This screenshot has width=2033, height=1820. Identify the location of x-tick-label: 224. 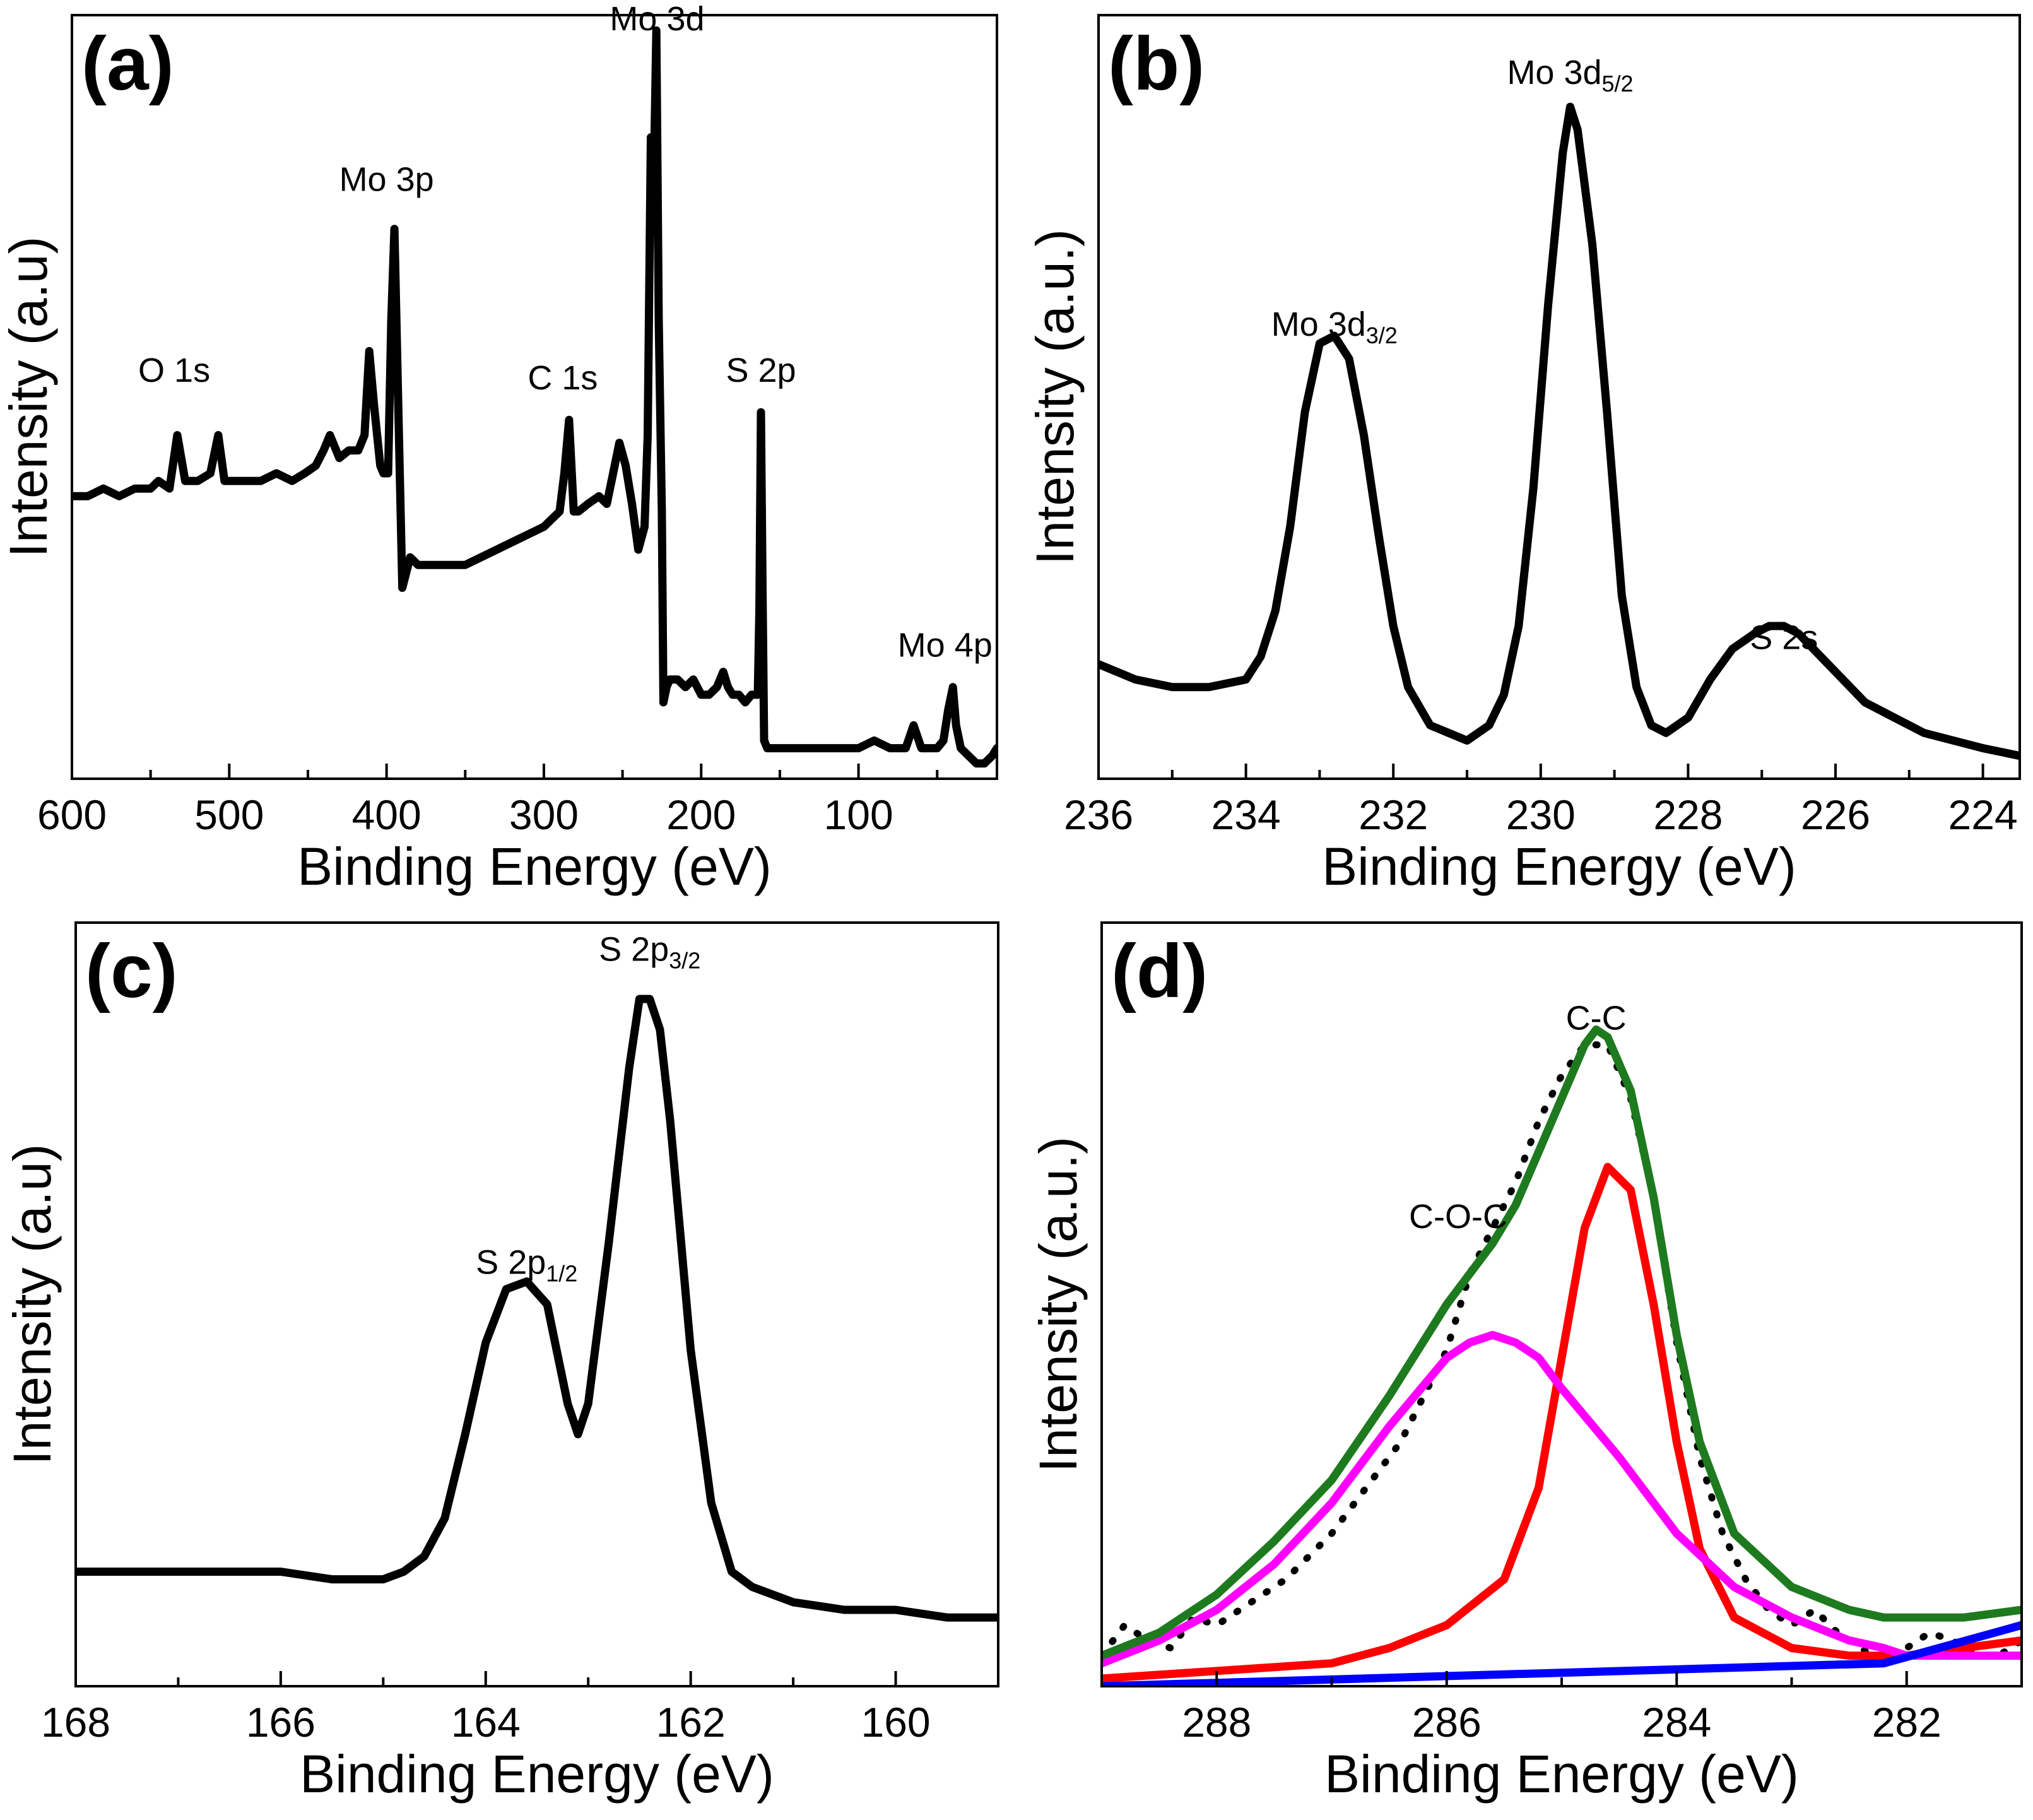
(1983, 815).